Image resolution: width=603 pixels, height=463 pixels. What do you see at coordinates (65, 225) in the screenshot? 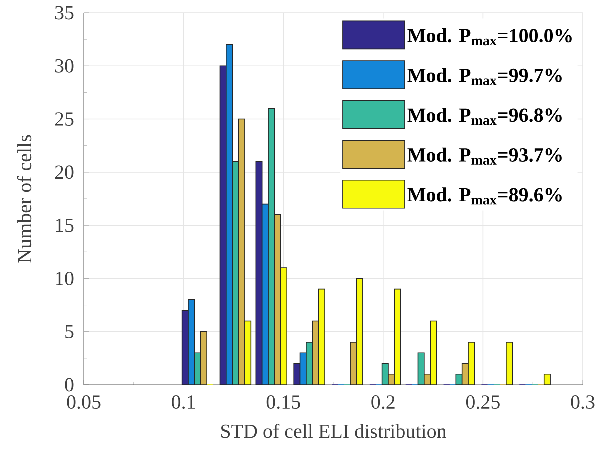
I see `y-tick-label: 15` at bounding box center [65, 225].